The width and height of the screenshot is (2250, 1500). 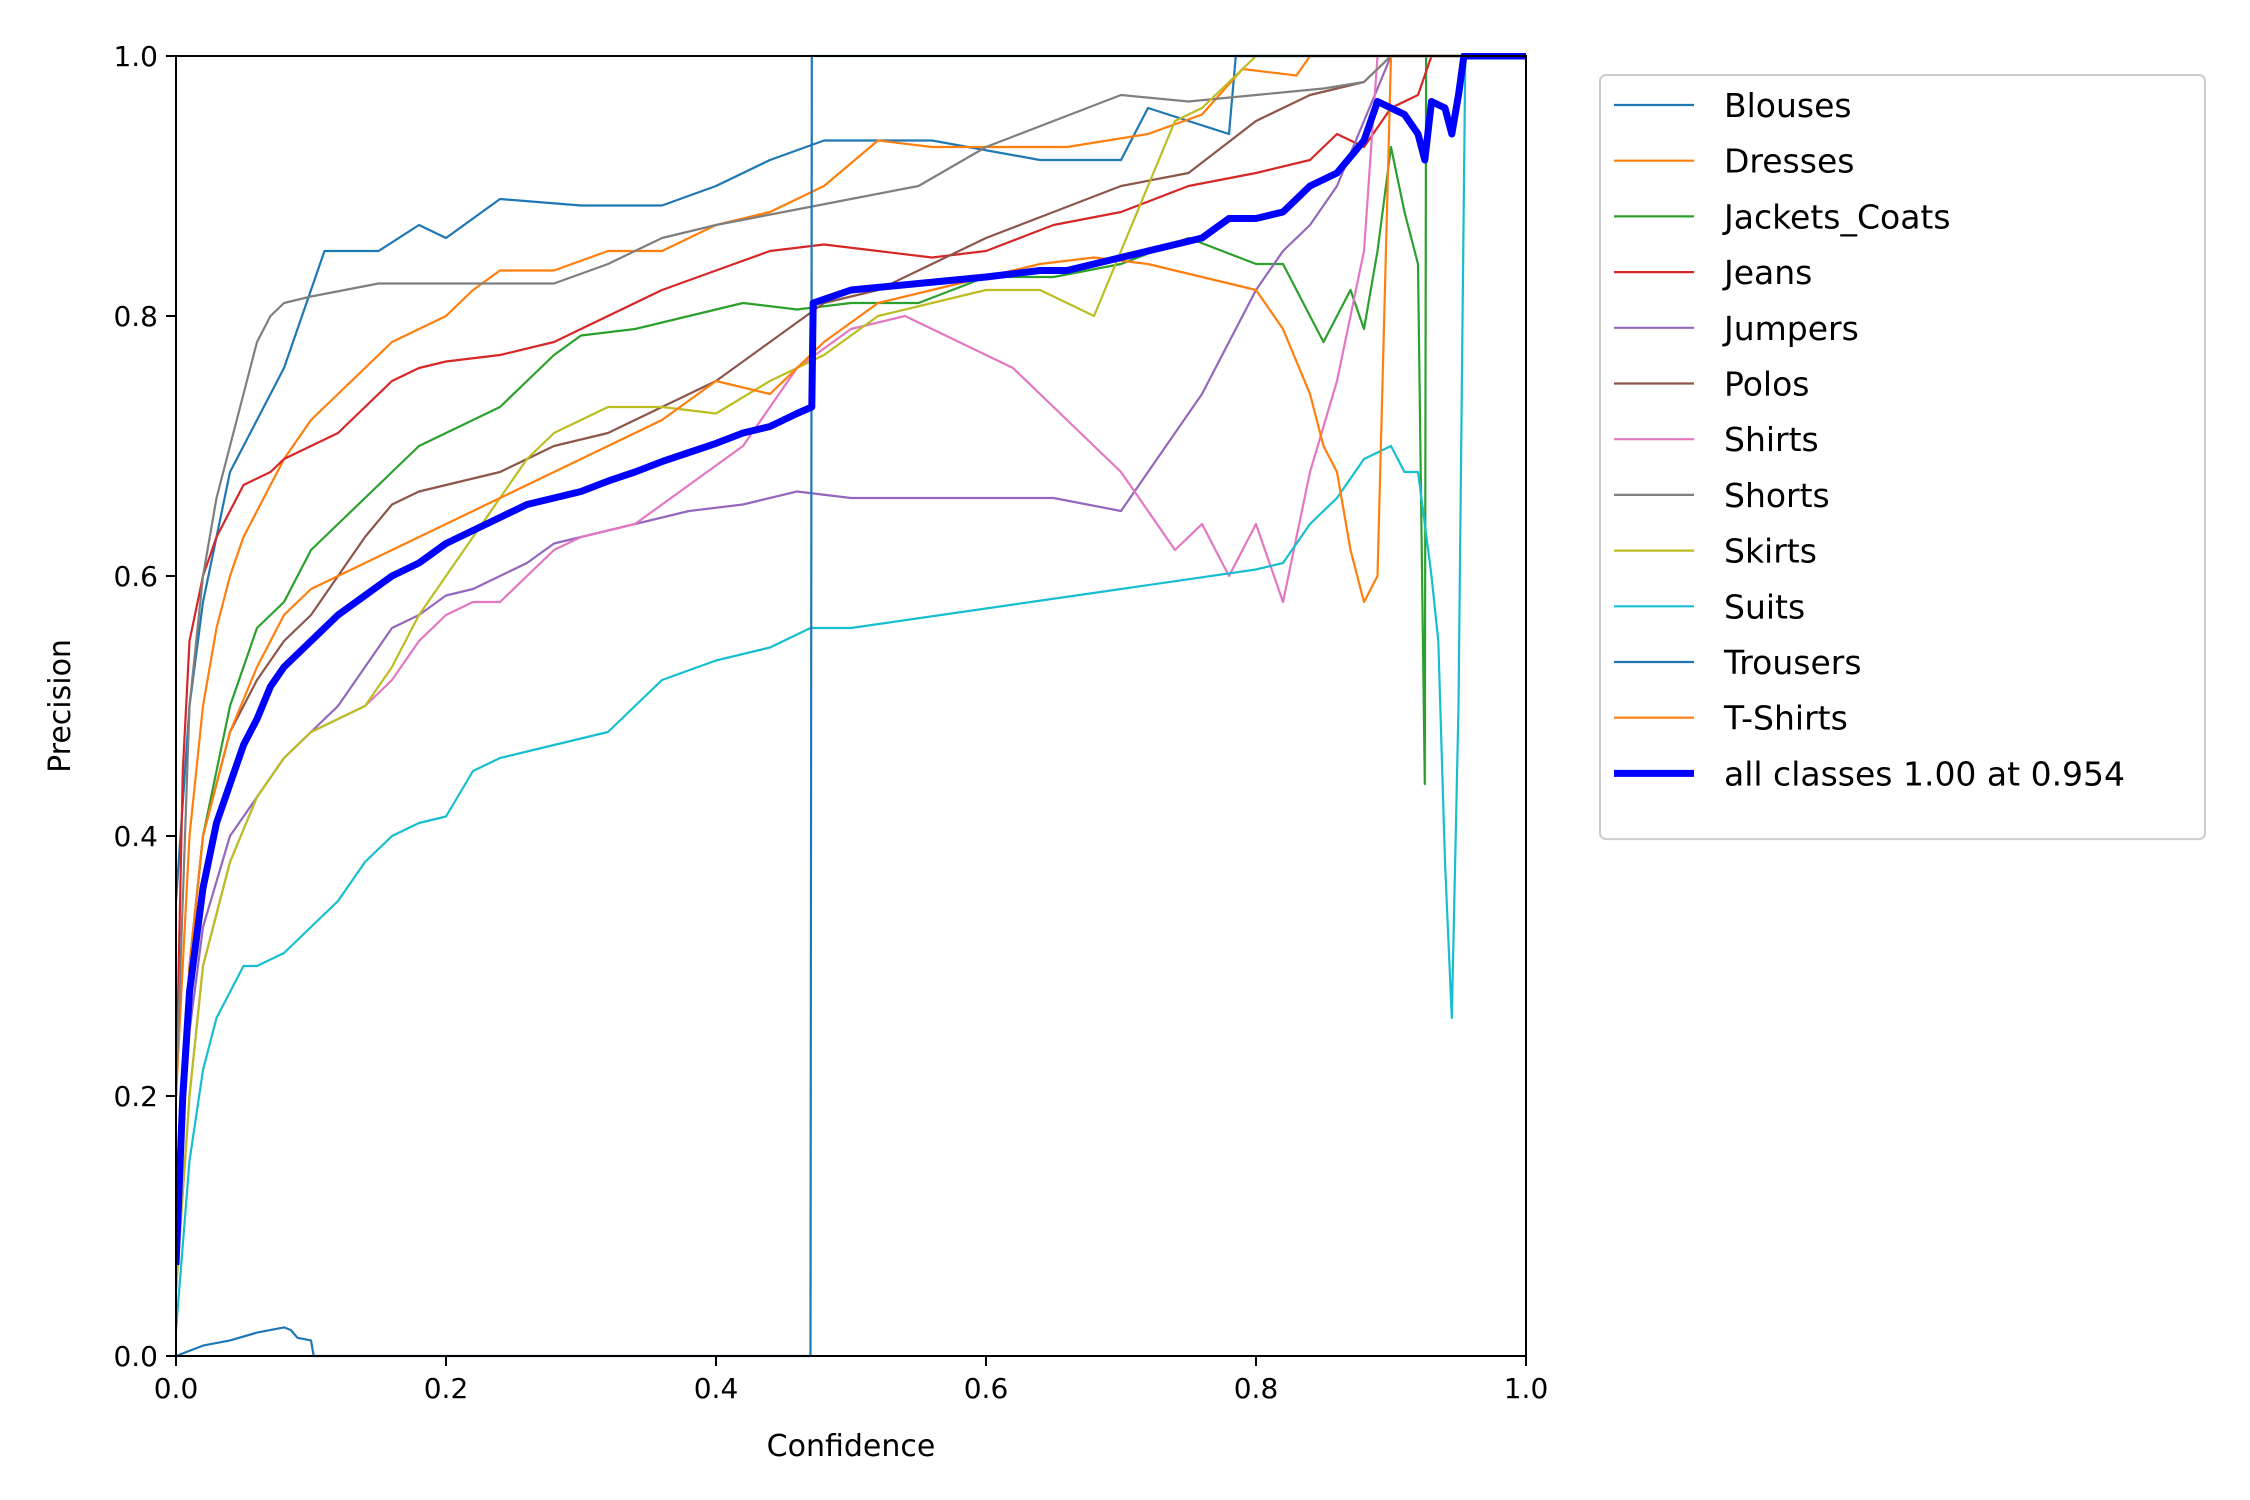 I want to click on y-tick-label: 0.4, so click(x=135, y=836).